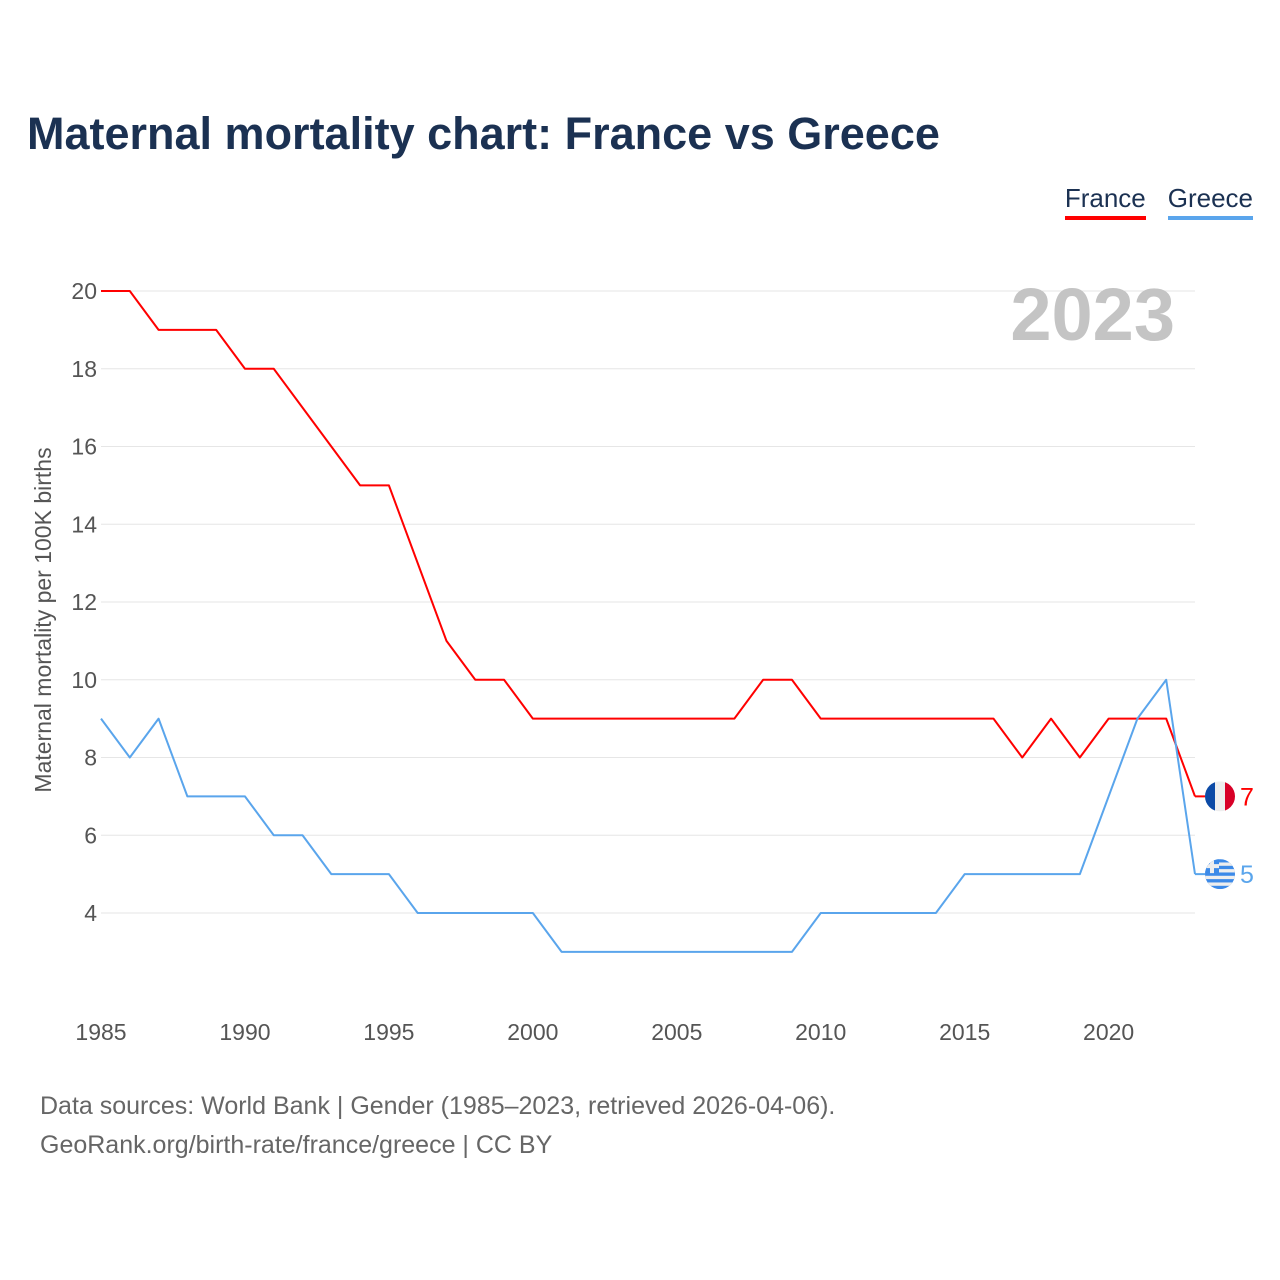  Describe the element at coordinates (43, 619) in the screenshot. I see `y-axis-label: Maternal mortality per 100K births` at that location.